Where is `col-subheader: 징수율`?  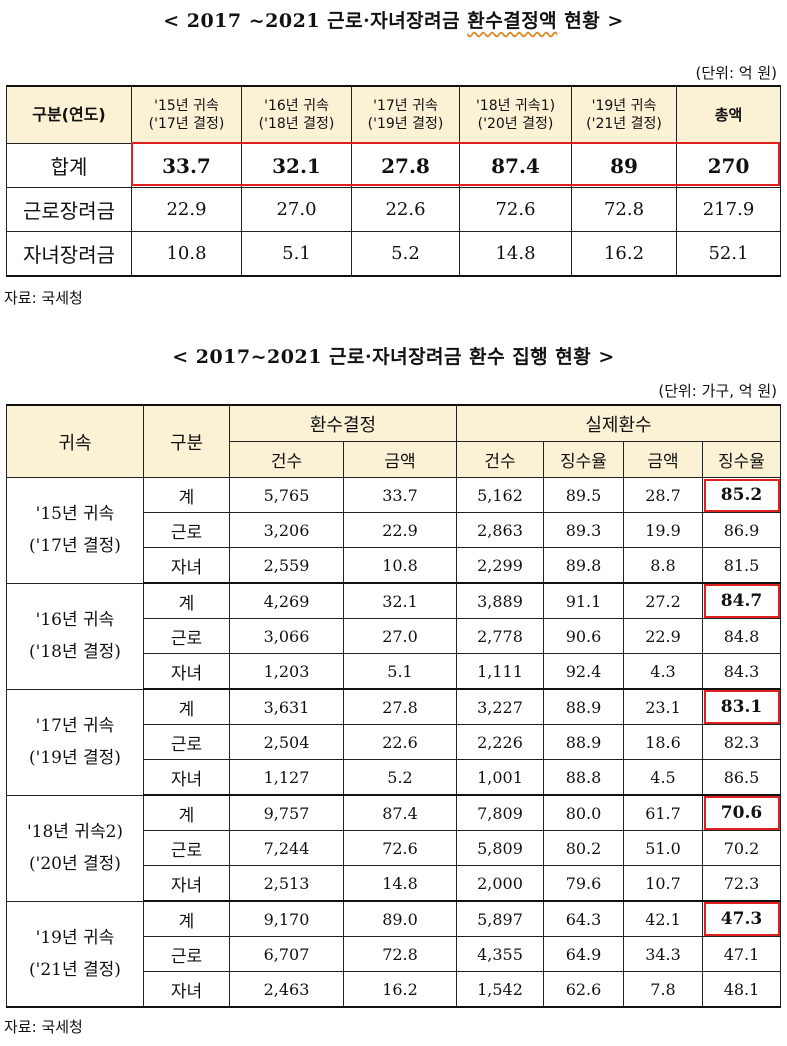
col-subheader: 징수율 is located at coordinates (741, 459).